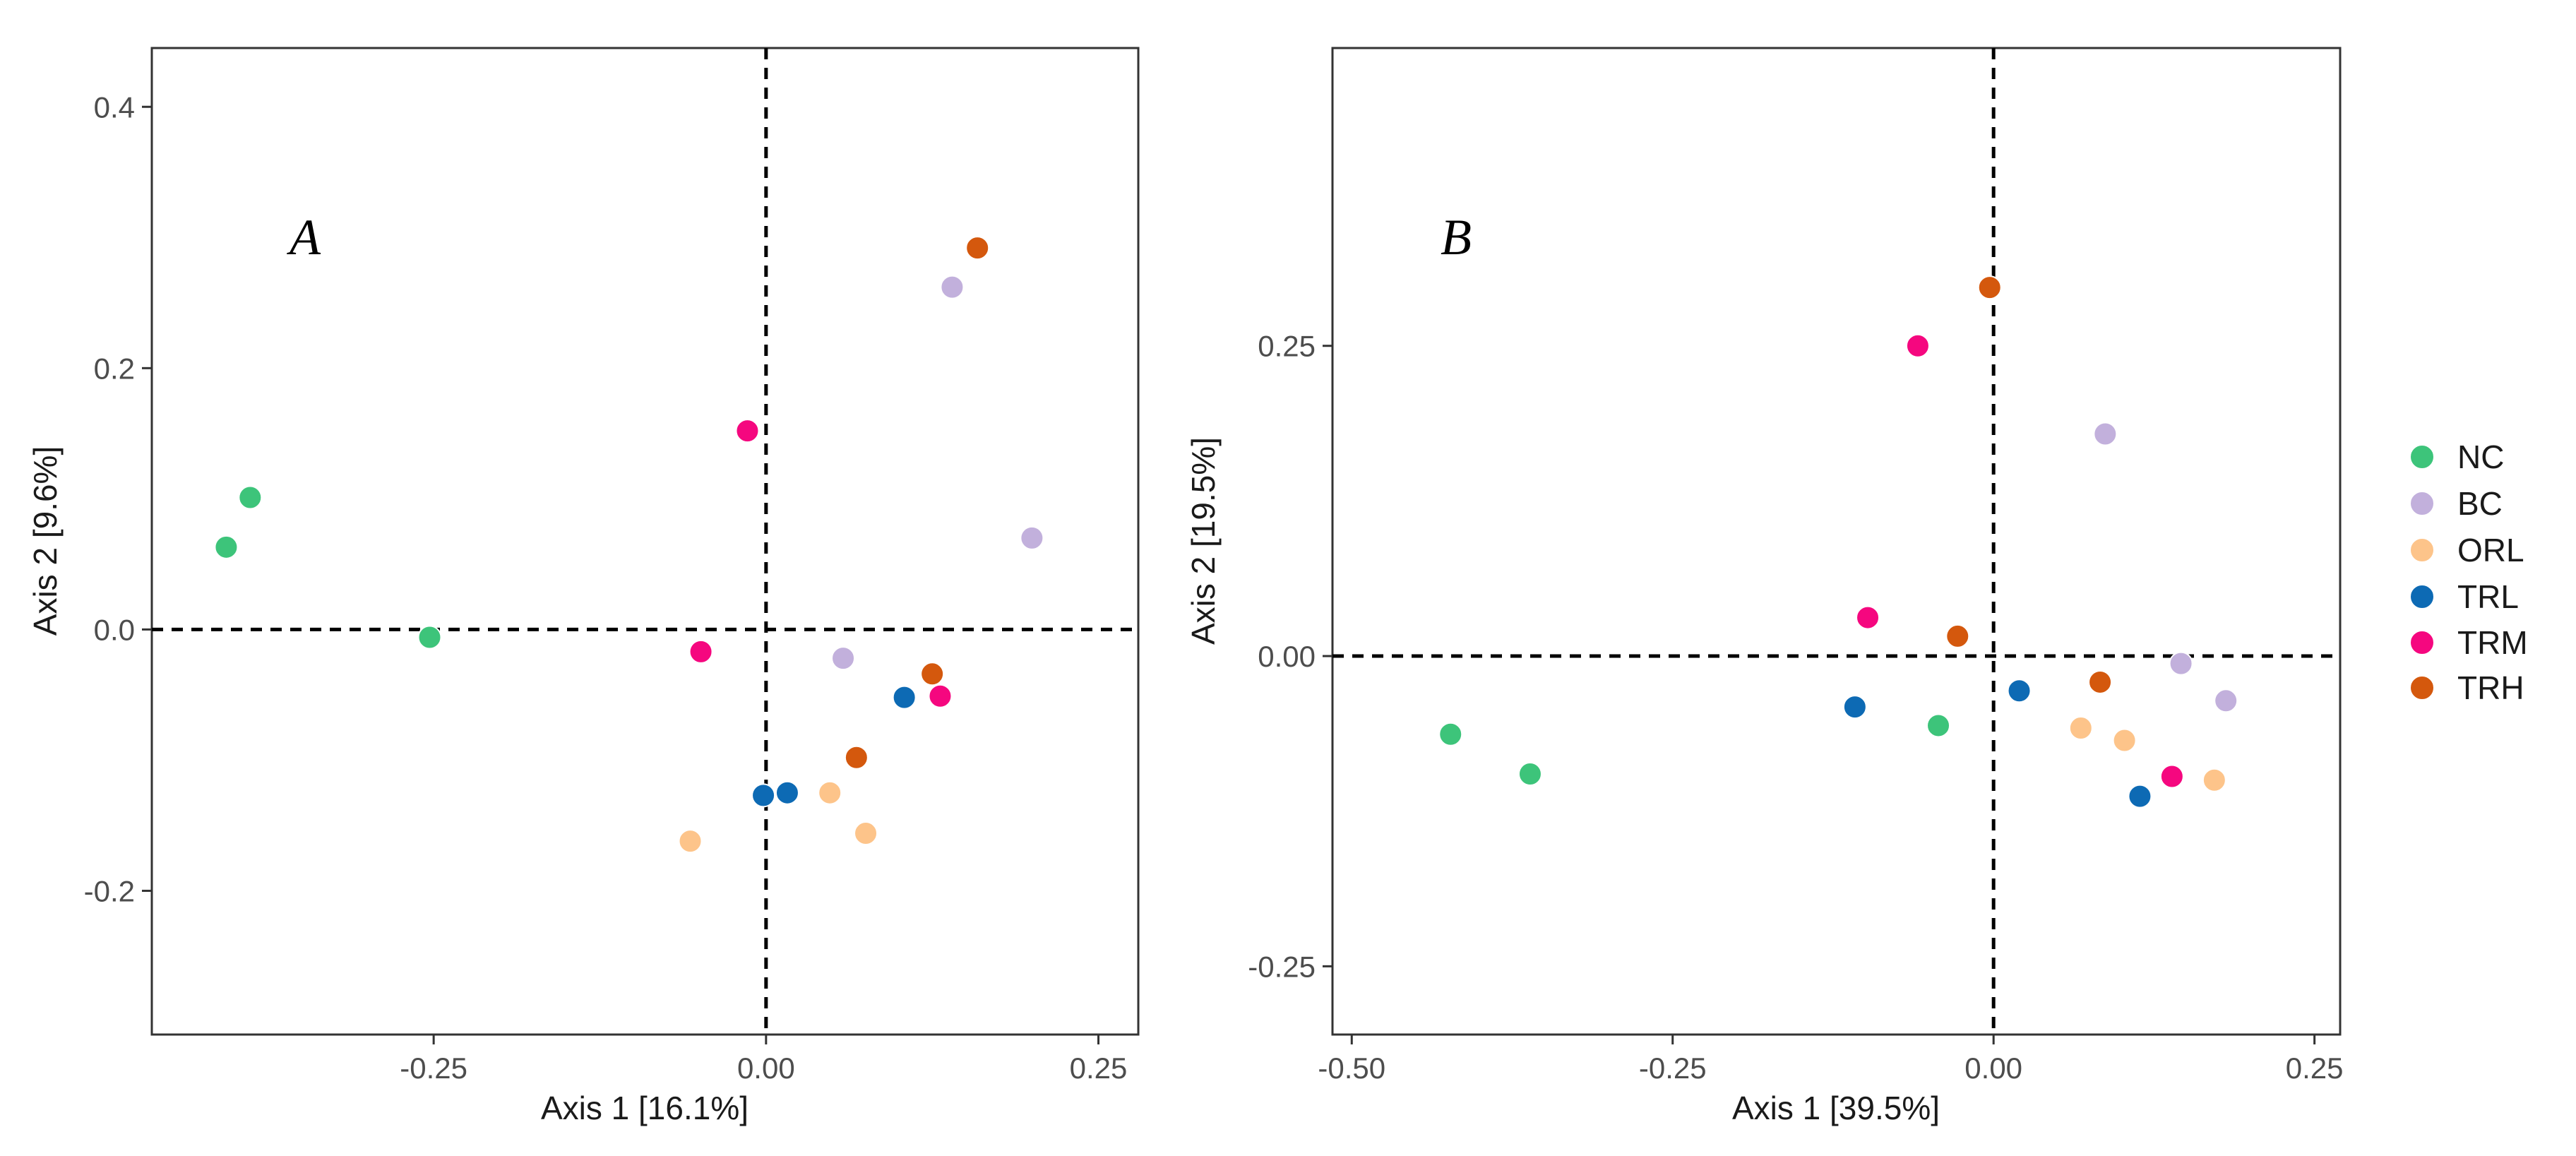 Image resolution: width=2576 pixels, height=1156 pixels. I want to click on panel-b-x-tick-label: 0.00, so click(1993, 1068).